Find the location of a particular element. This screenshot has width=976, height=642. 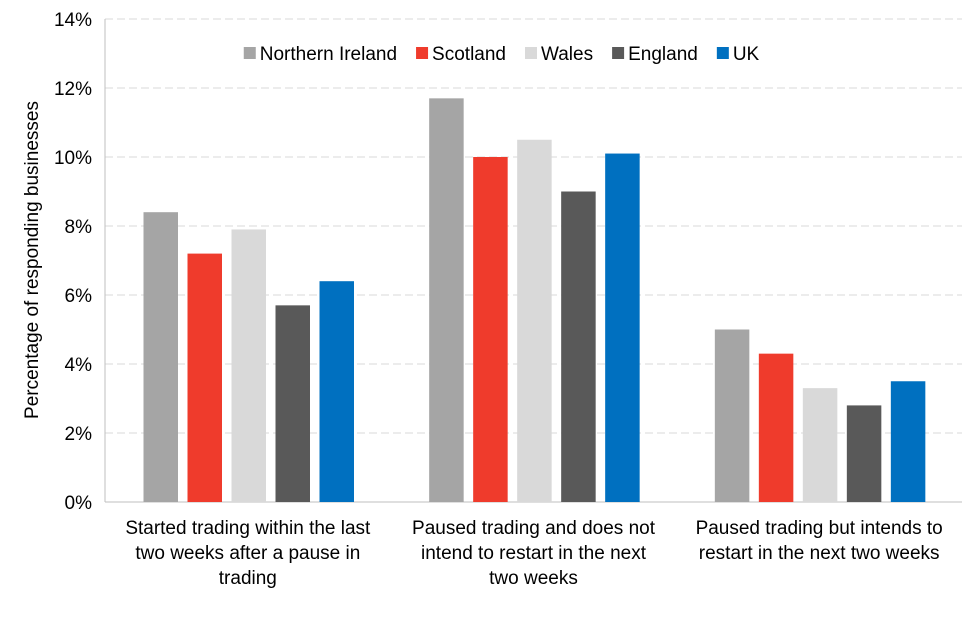

x-category-label: Started trading within the last is located at coordinates (248, 528).